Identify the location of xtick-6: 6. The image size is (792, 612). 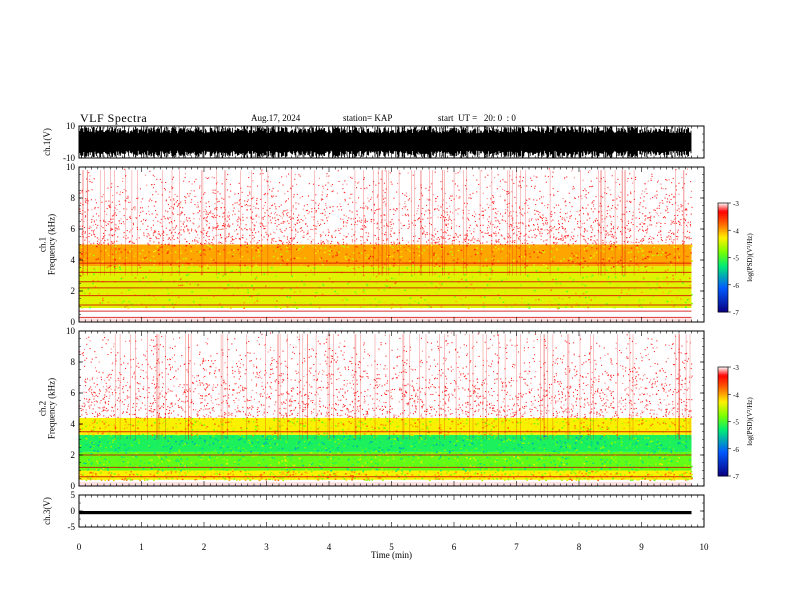
(454, 547).